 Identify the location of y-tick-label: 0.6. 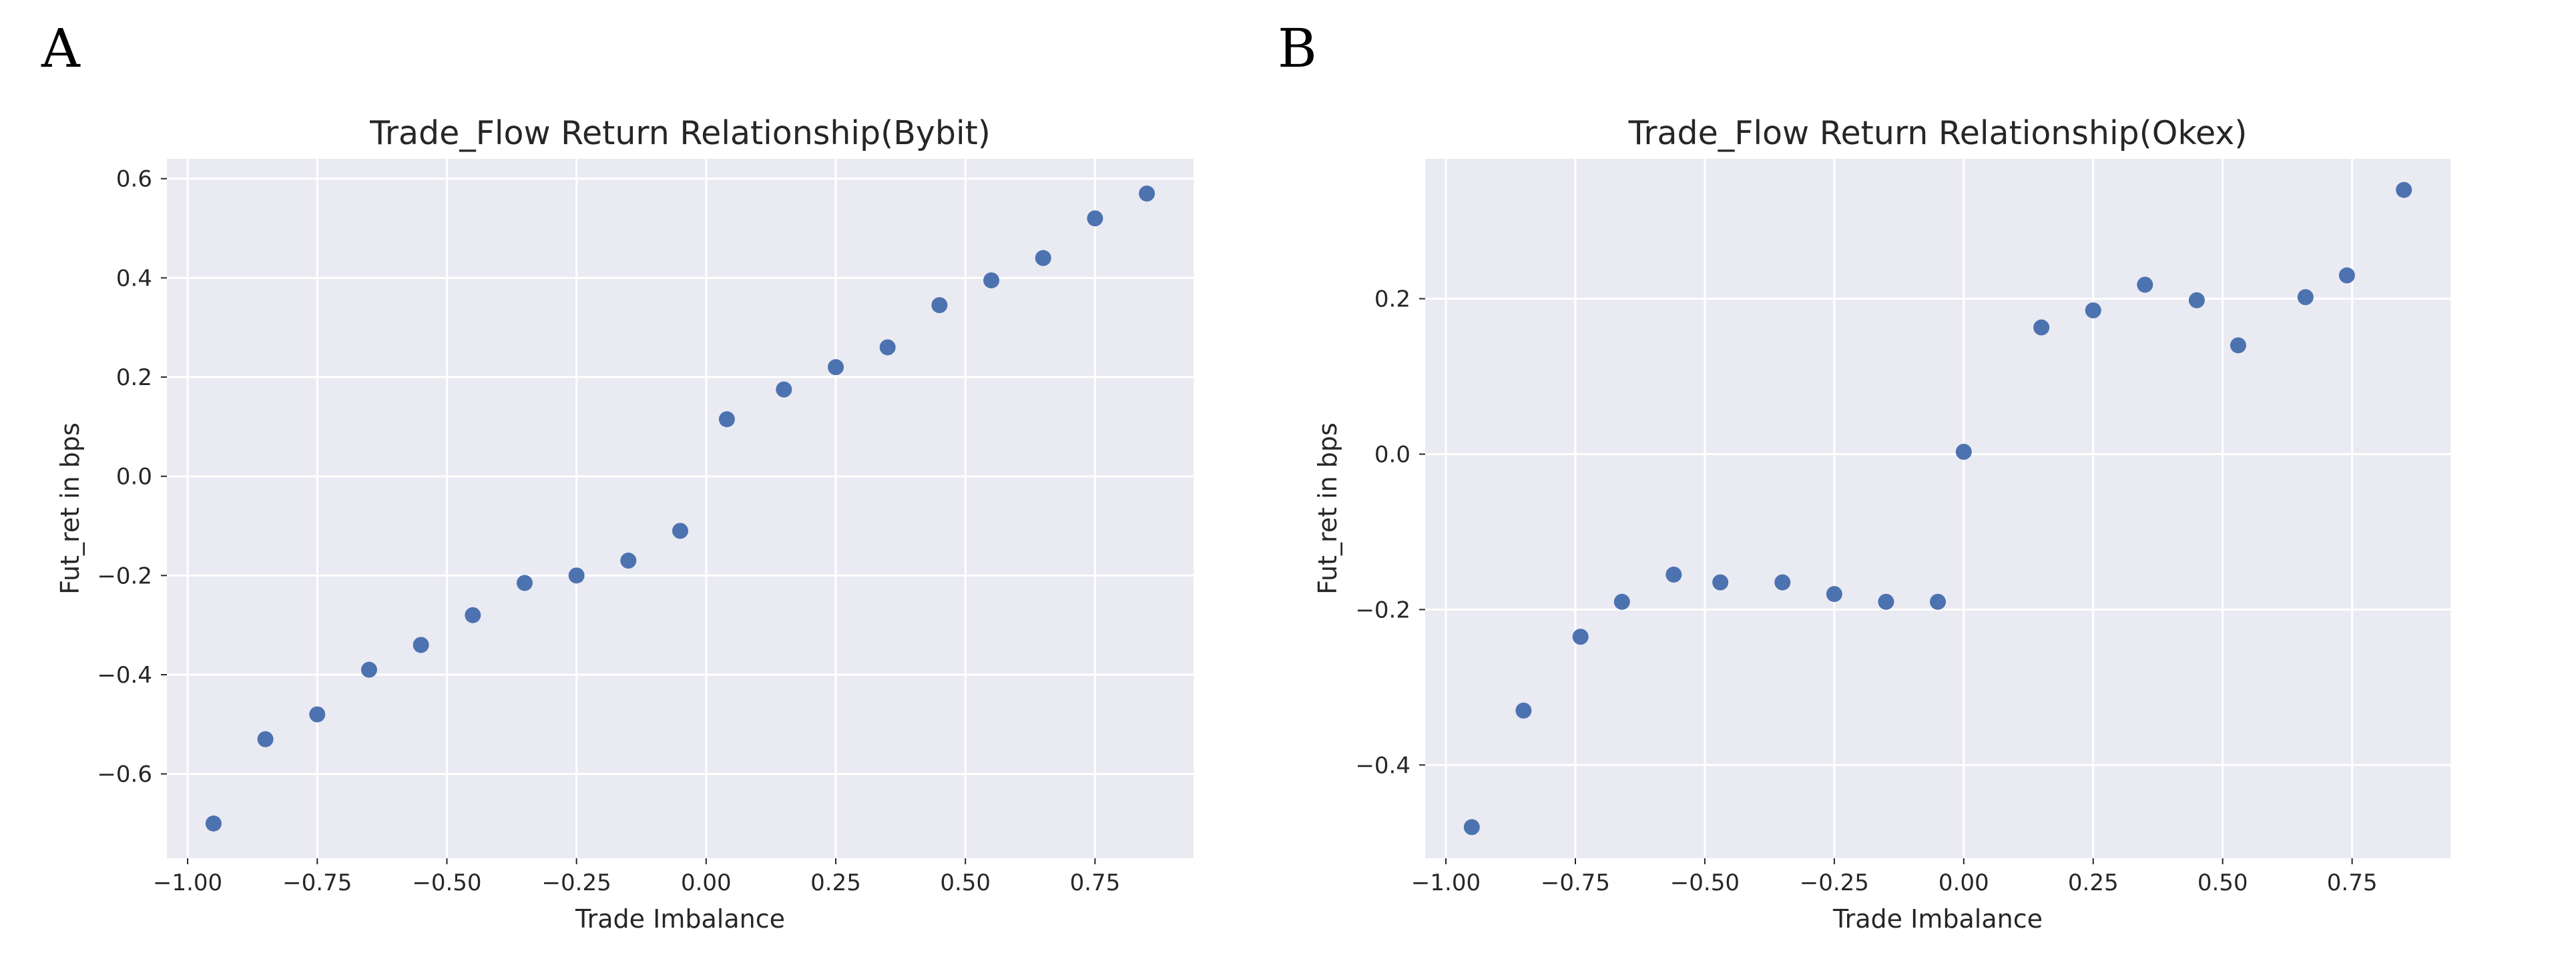
(134, 179).